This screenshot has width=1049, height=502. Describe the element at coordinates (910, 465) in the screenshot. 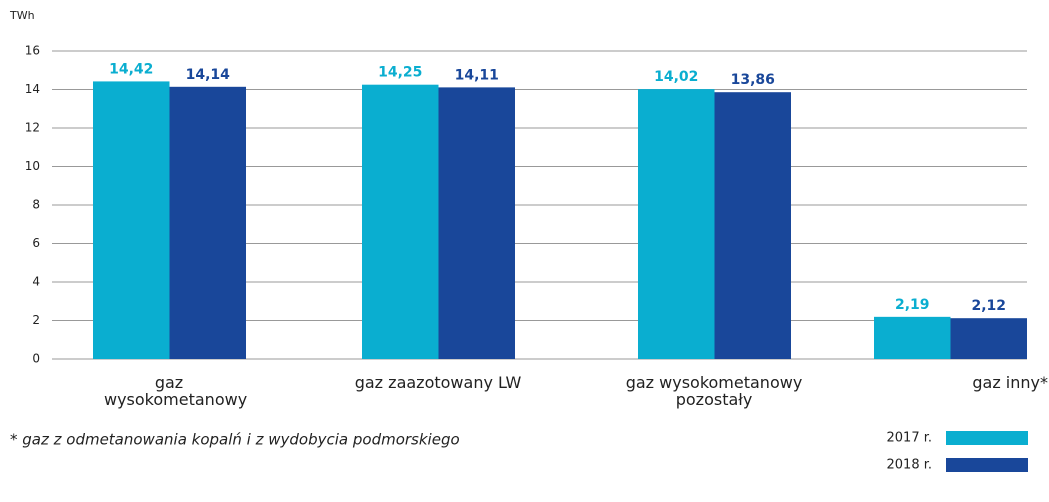

I see `legend-label: 2018 r.` at that location.